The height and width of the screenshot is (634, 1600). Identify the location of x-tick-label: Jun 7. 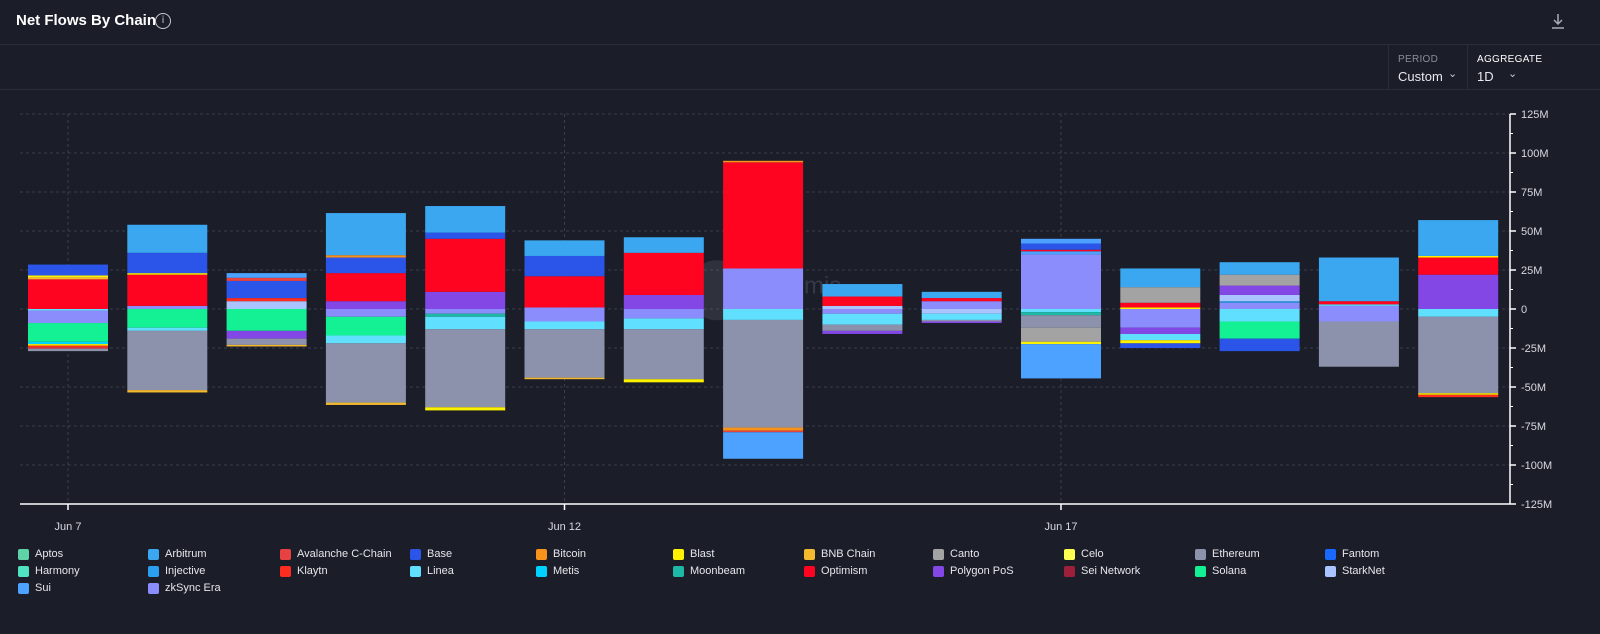
(68, 527).